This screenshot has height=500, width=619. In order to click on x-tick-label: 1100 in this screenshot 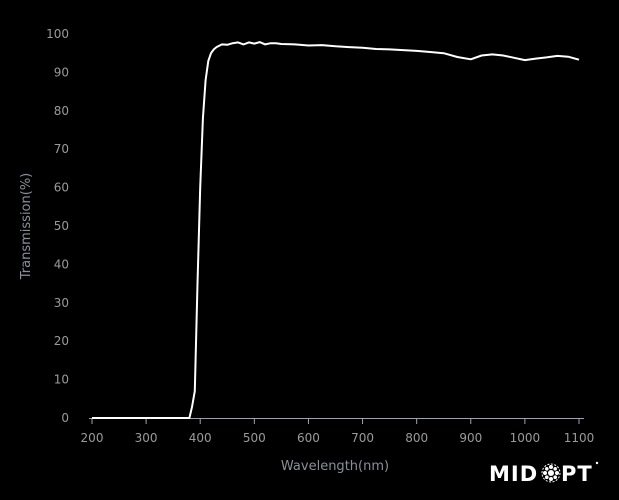, I will do `click(579, 438)`.